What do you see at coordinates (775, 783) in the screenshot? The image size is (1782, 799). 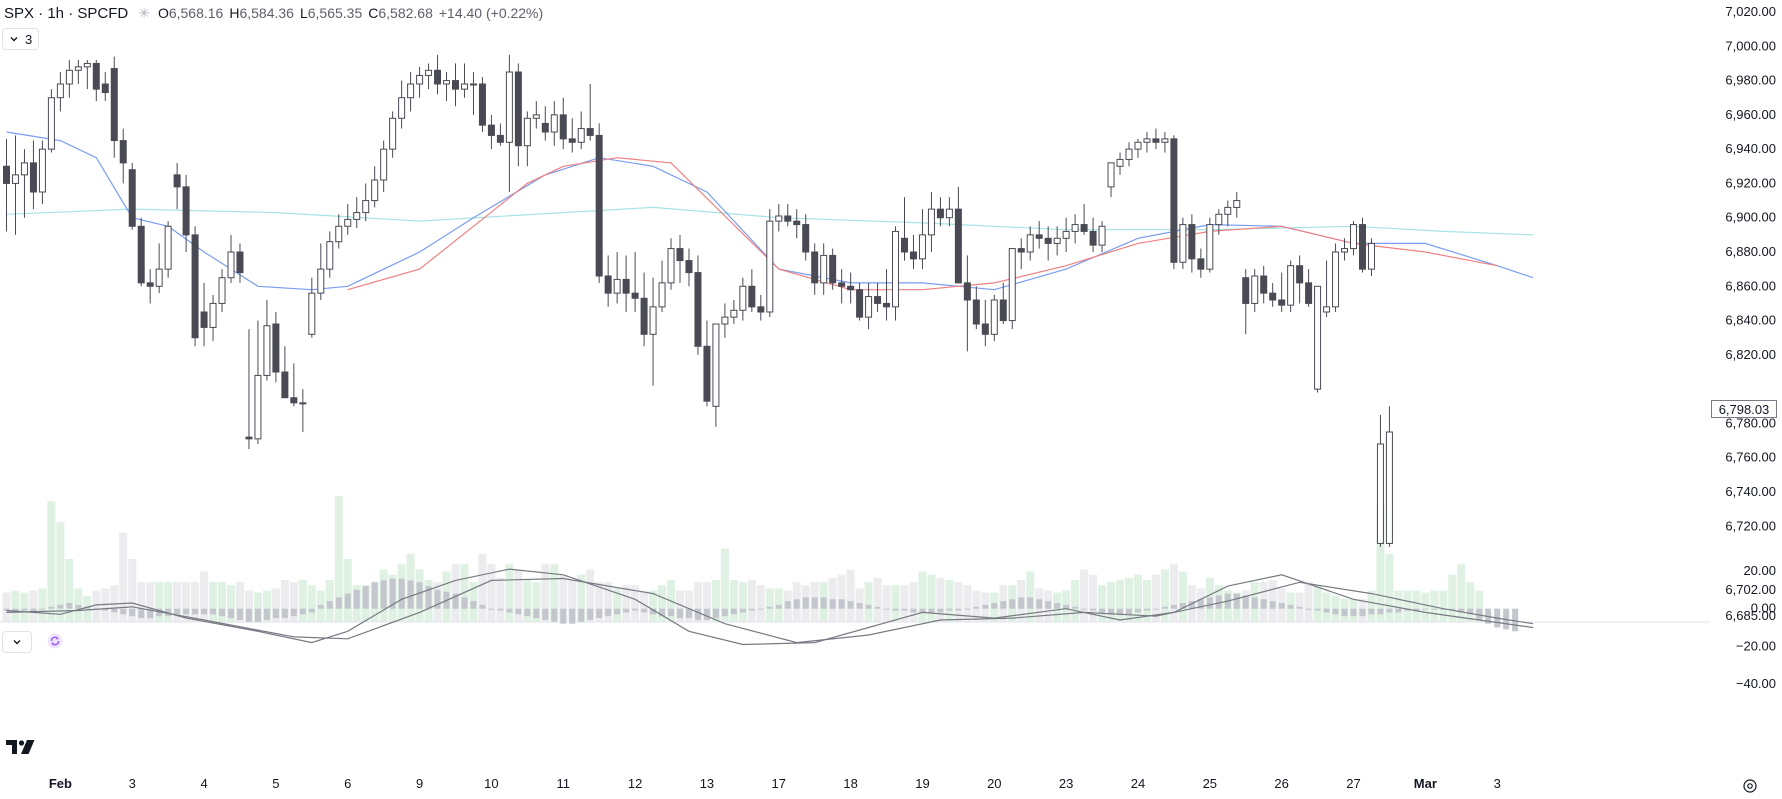 I see `time-axis: Feb 3 4 5 6 9 10 11 12 13 17 18 19 20 23 24 25 26 27 Mar 3` at bounding box center [775, 783].